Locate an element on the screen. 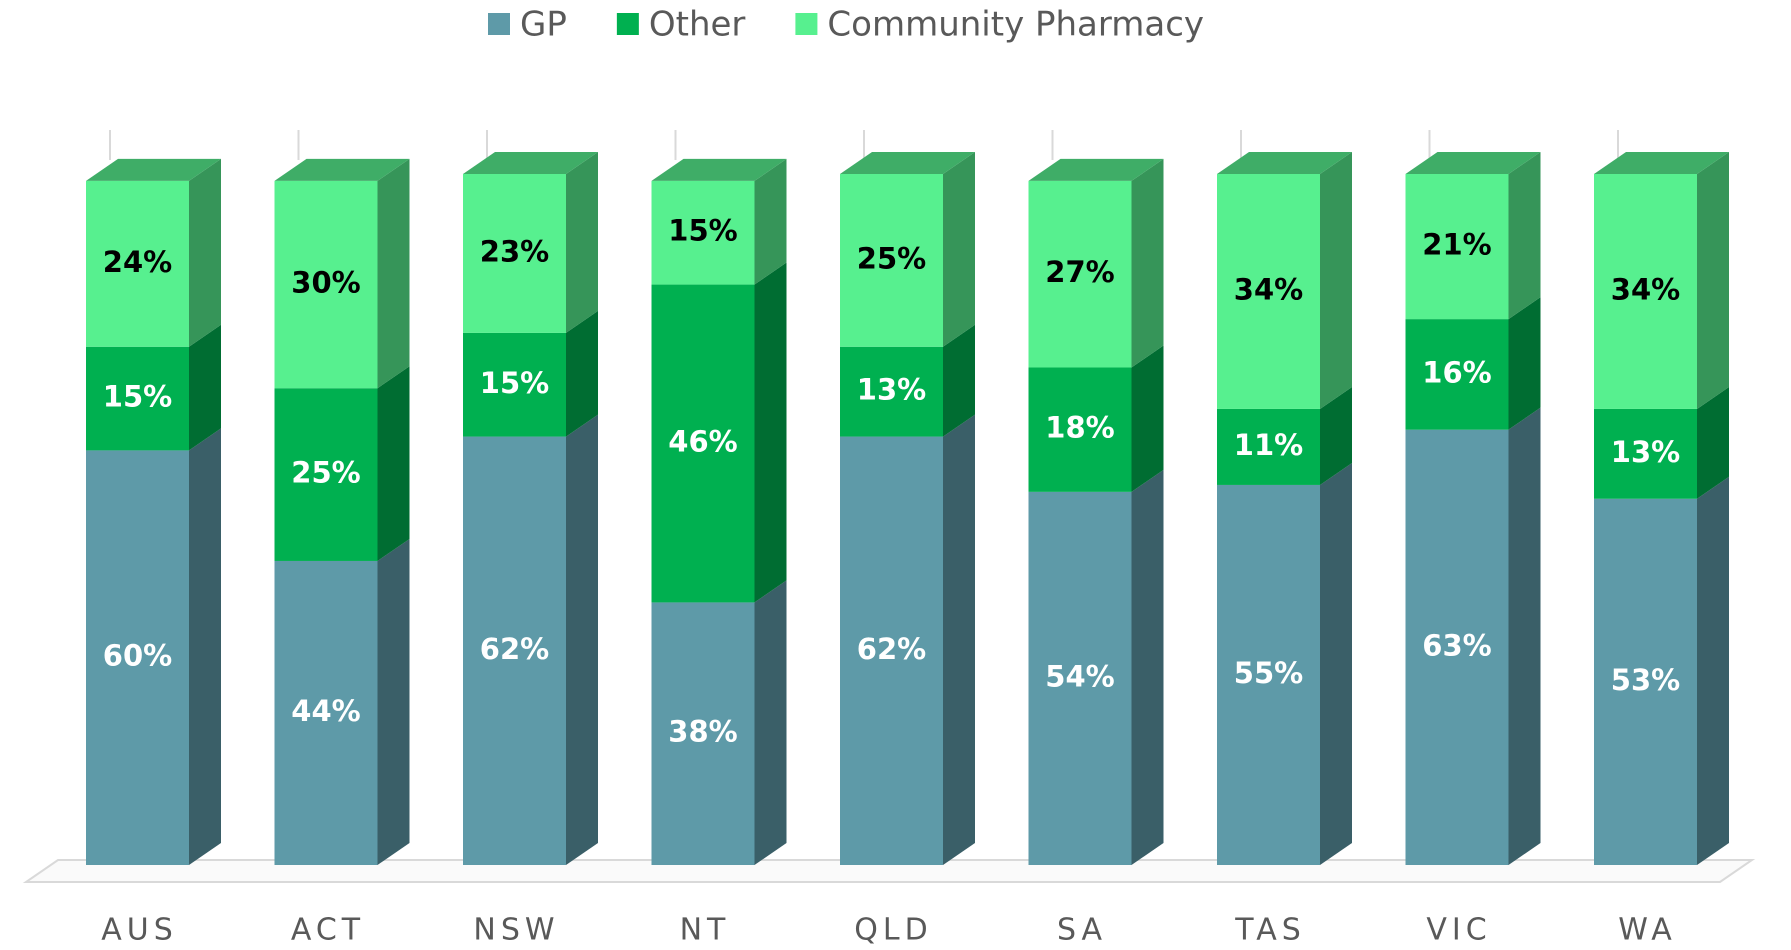  legend-label: Other is located at coordinates (697, 25).